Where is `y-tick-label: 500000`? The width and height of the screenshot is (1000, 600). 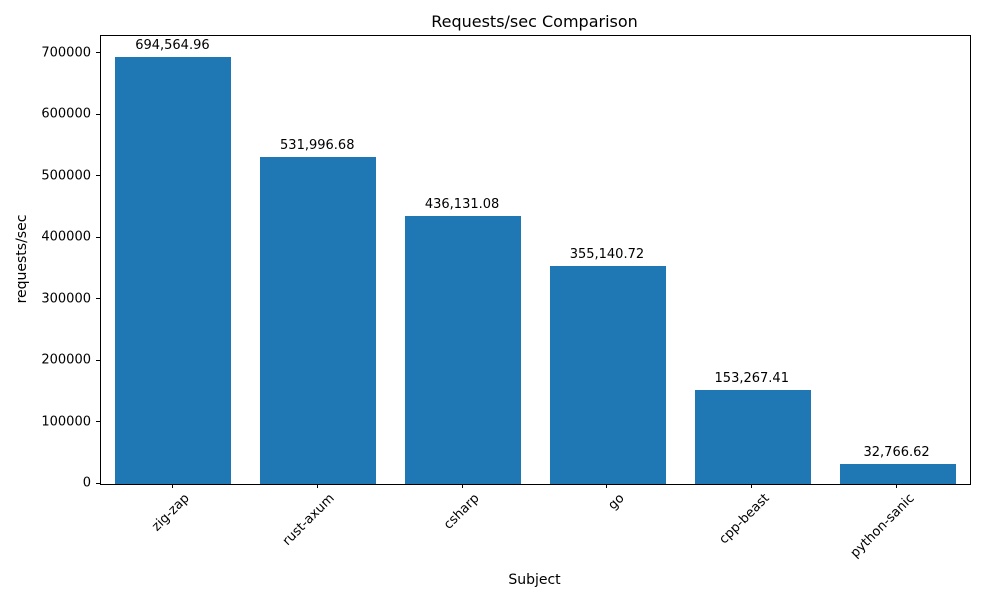 y-tick-label: 500000 is located at coordinates (66, 176).